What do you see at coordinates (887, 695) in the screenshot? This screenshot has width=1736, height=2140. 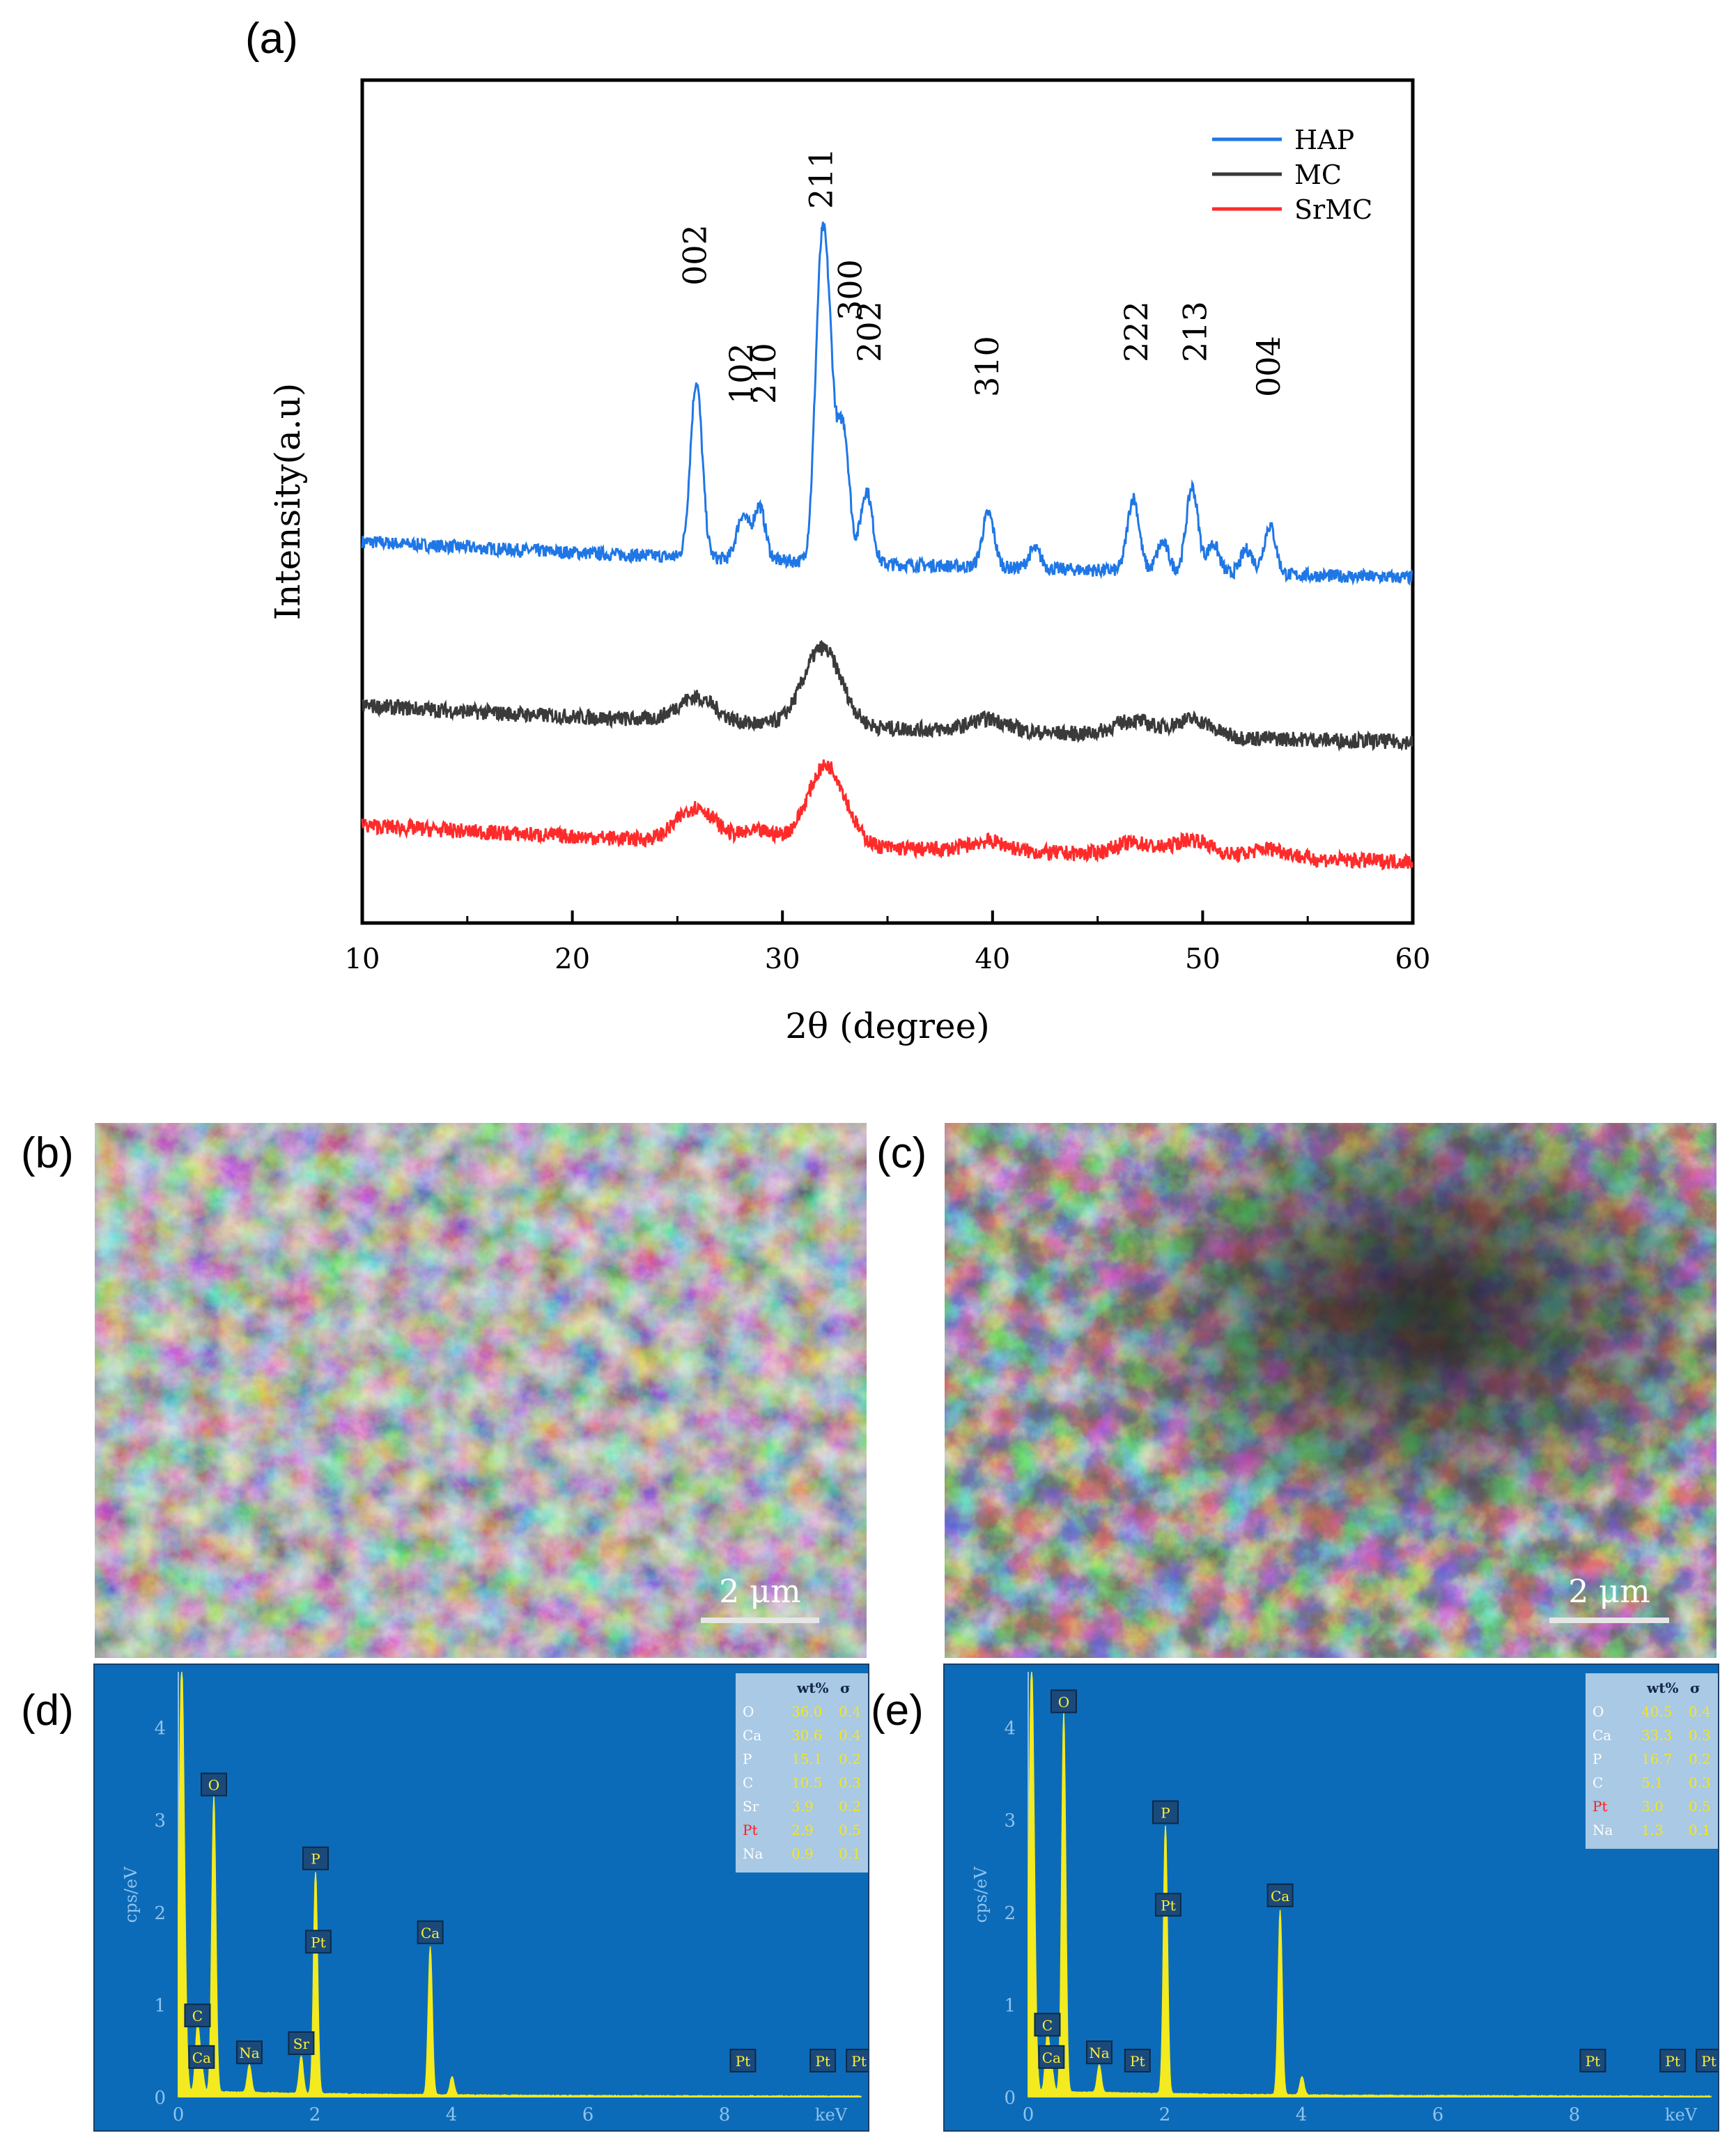 I see `series-line-mc` at bounding box center [887, 695].